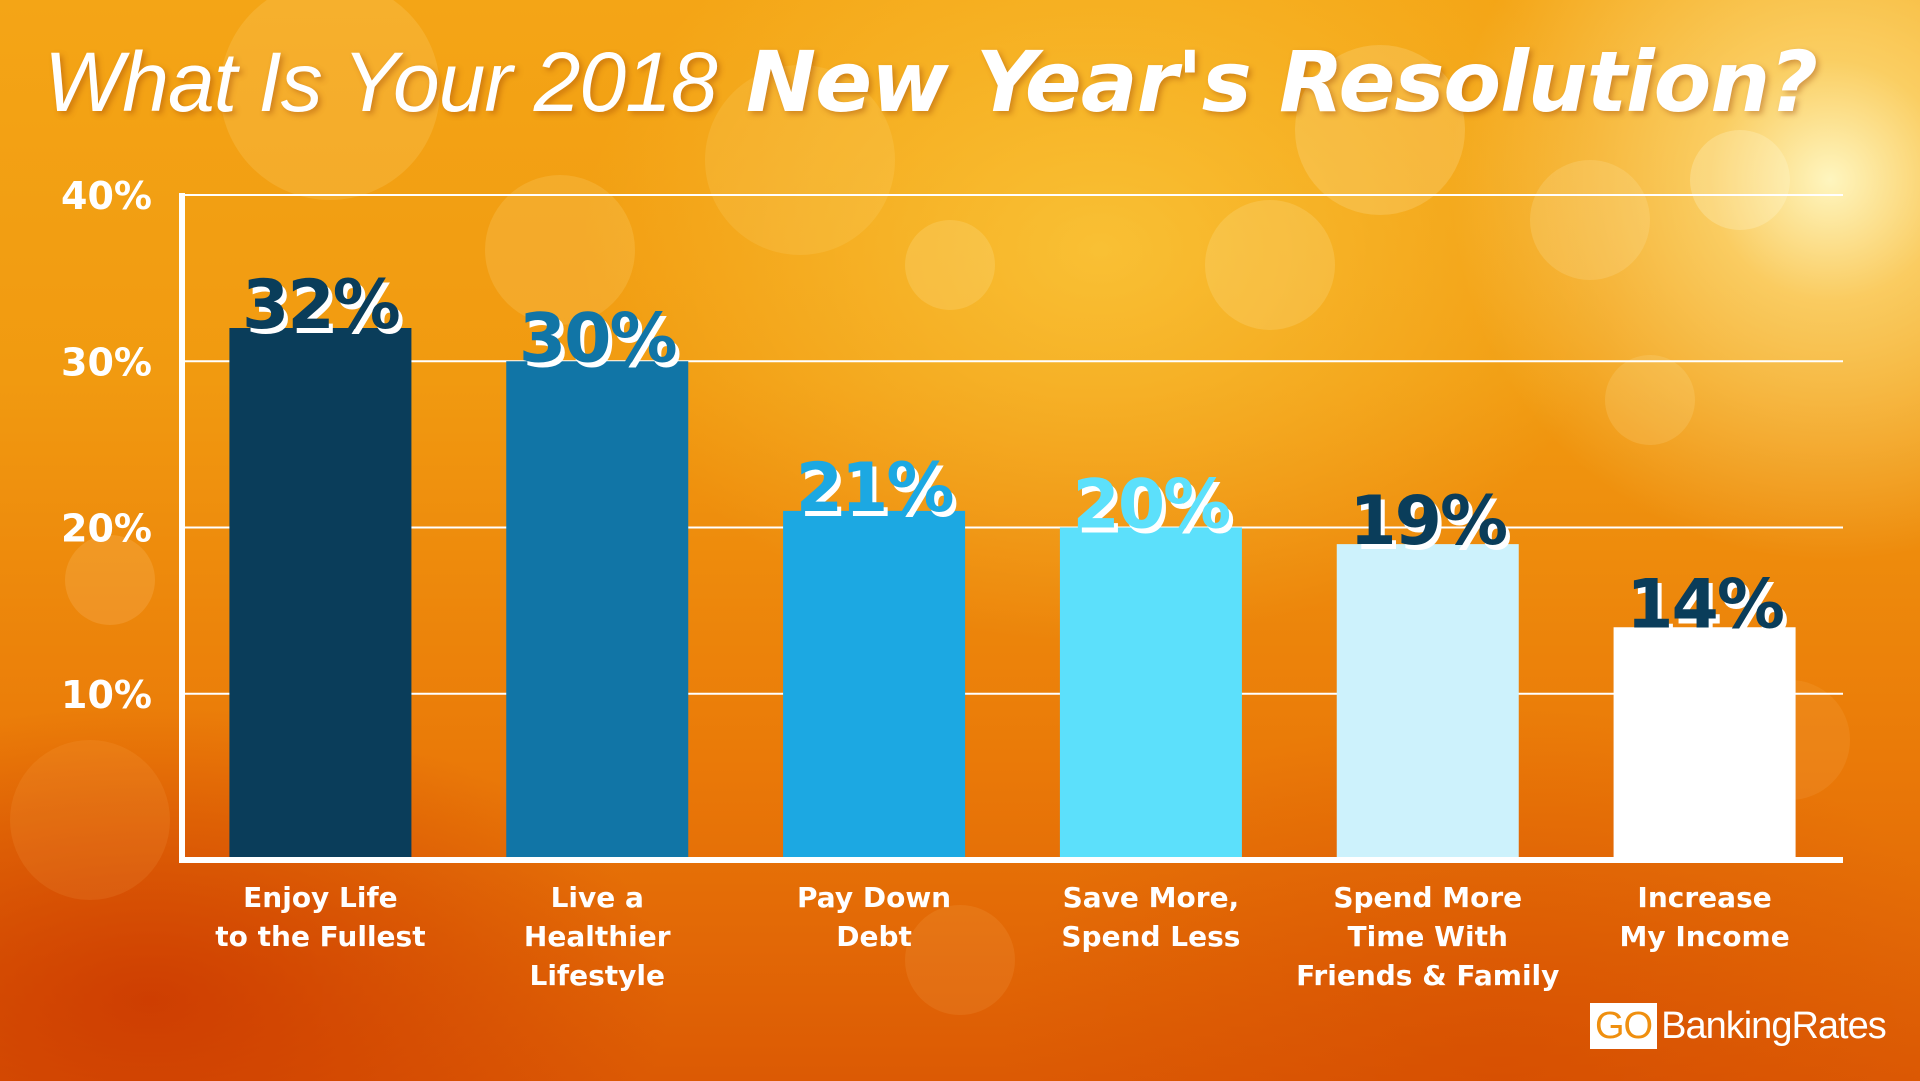 This screenshot has height=1081, width=1920. I want to click on x-category-label: Friends & Family, so click(1427, 975).